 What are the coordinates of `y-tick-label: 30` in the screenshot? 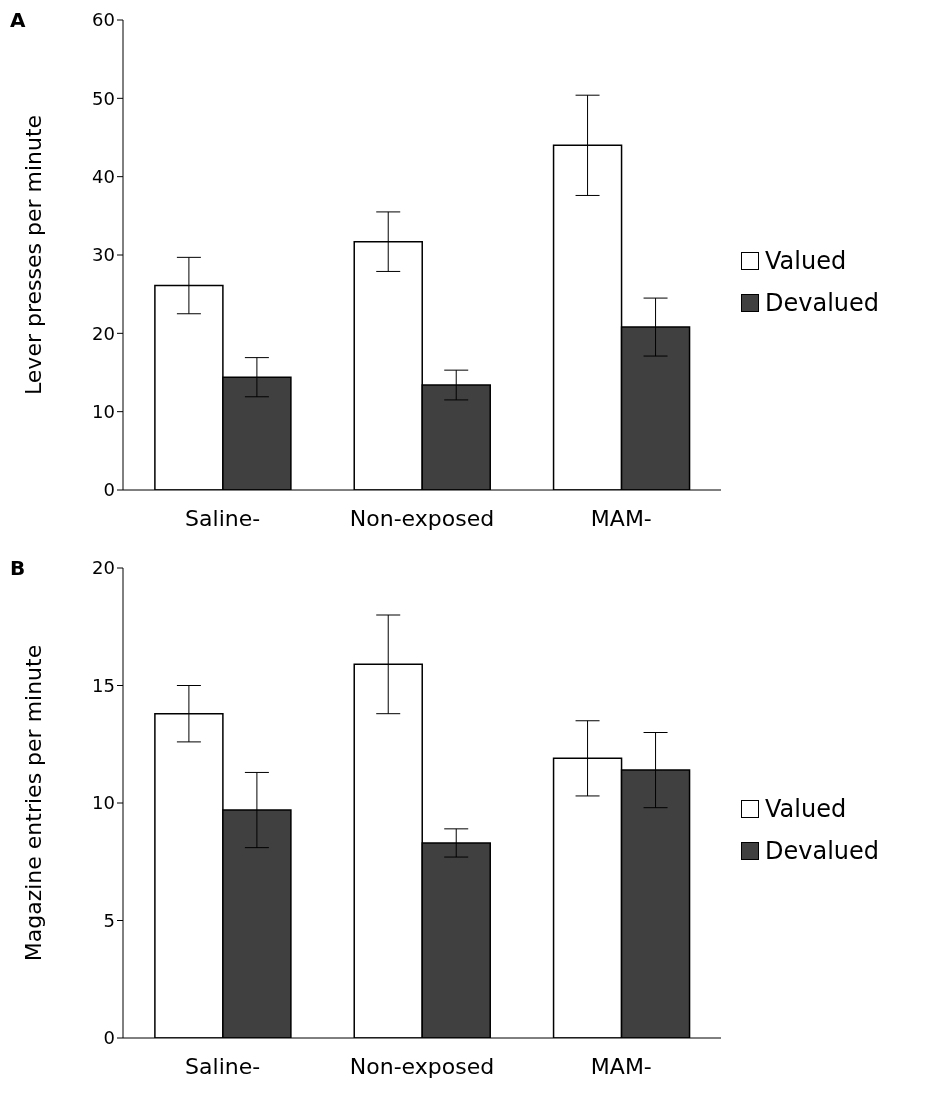 It's located at (103, 255).